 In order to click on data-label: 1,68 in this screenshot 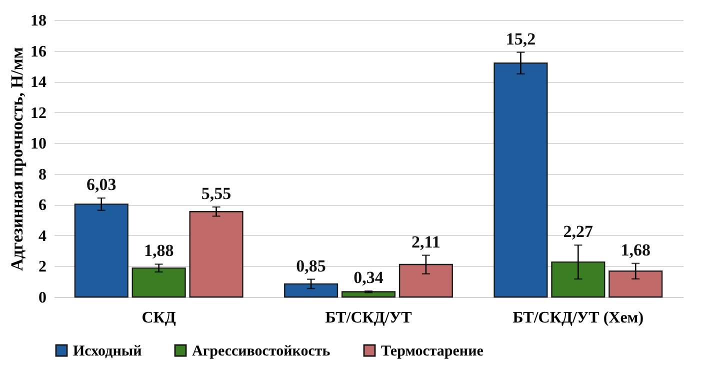, I will do `click(635, 250)`.